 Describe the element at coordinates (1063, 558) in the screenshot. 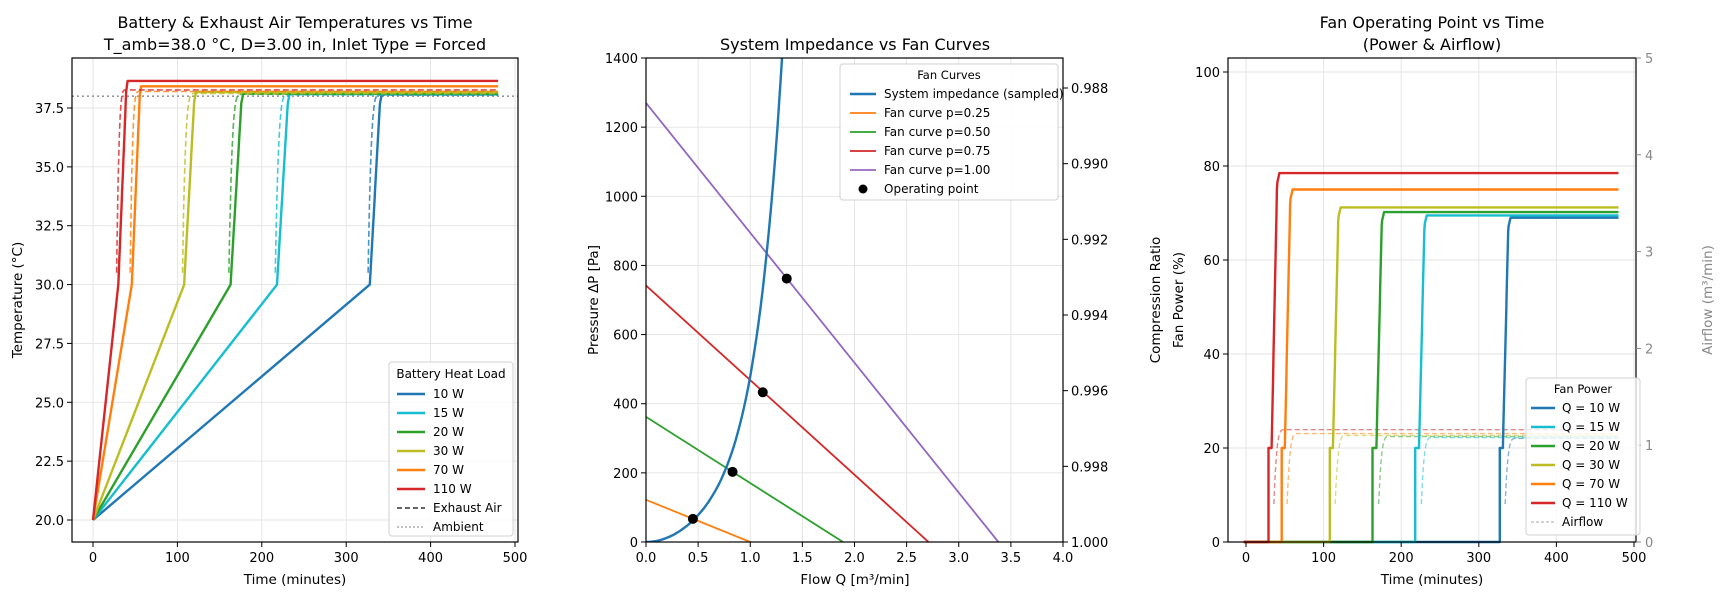

I see `x-tick-label: 4.0` at that location.